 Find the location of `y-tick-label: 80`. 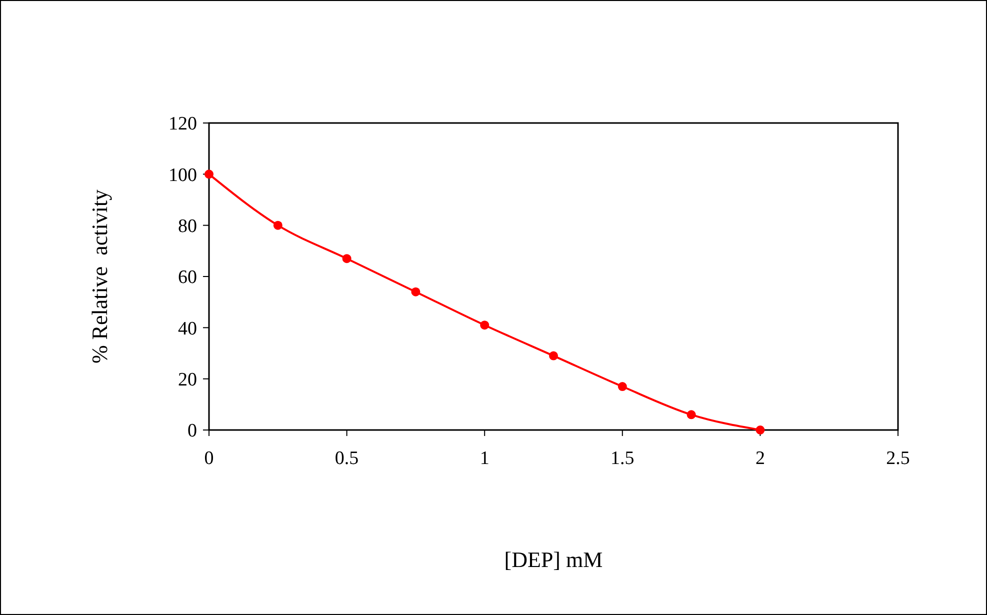

y-tick-label: 80 is located at coordinates (187, 226).